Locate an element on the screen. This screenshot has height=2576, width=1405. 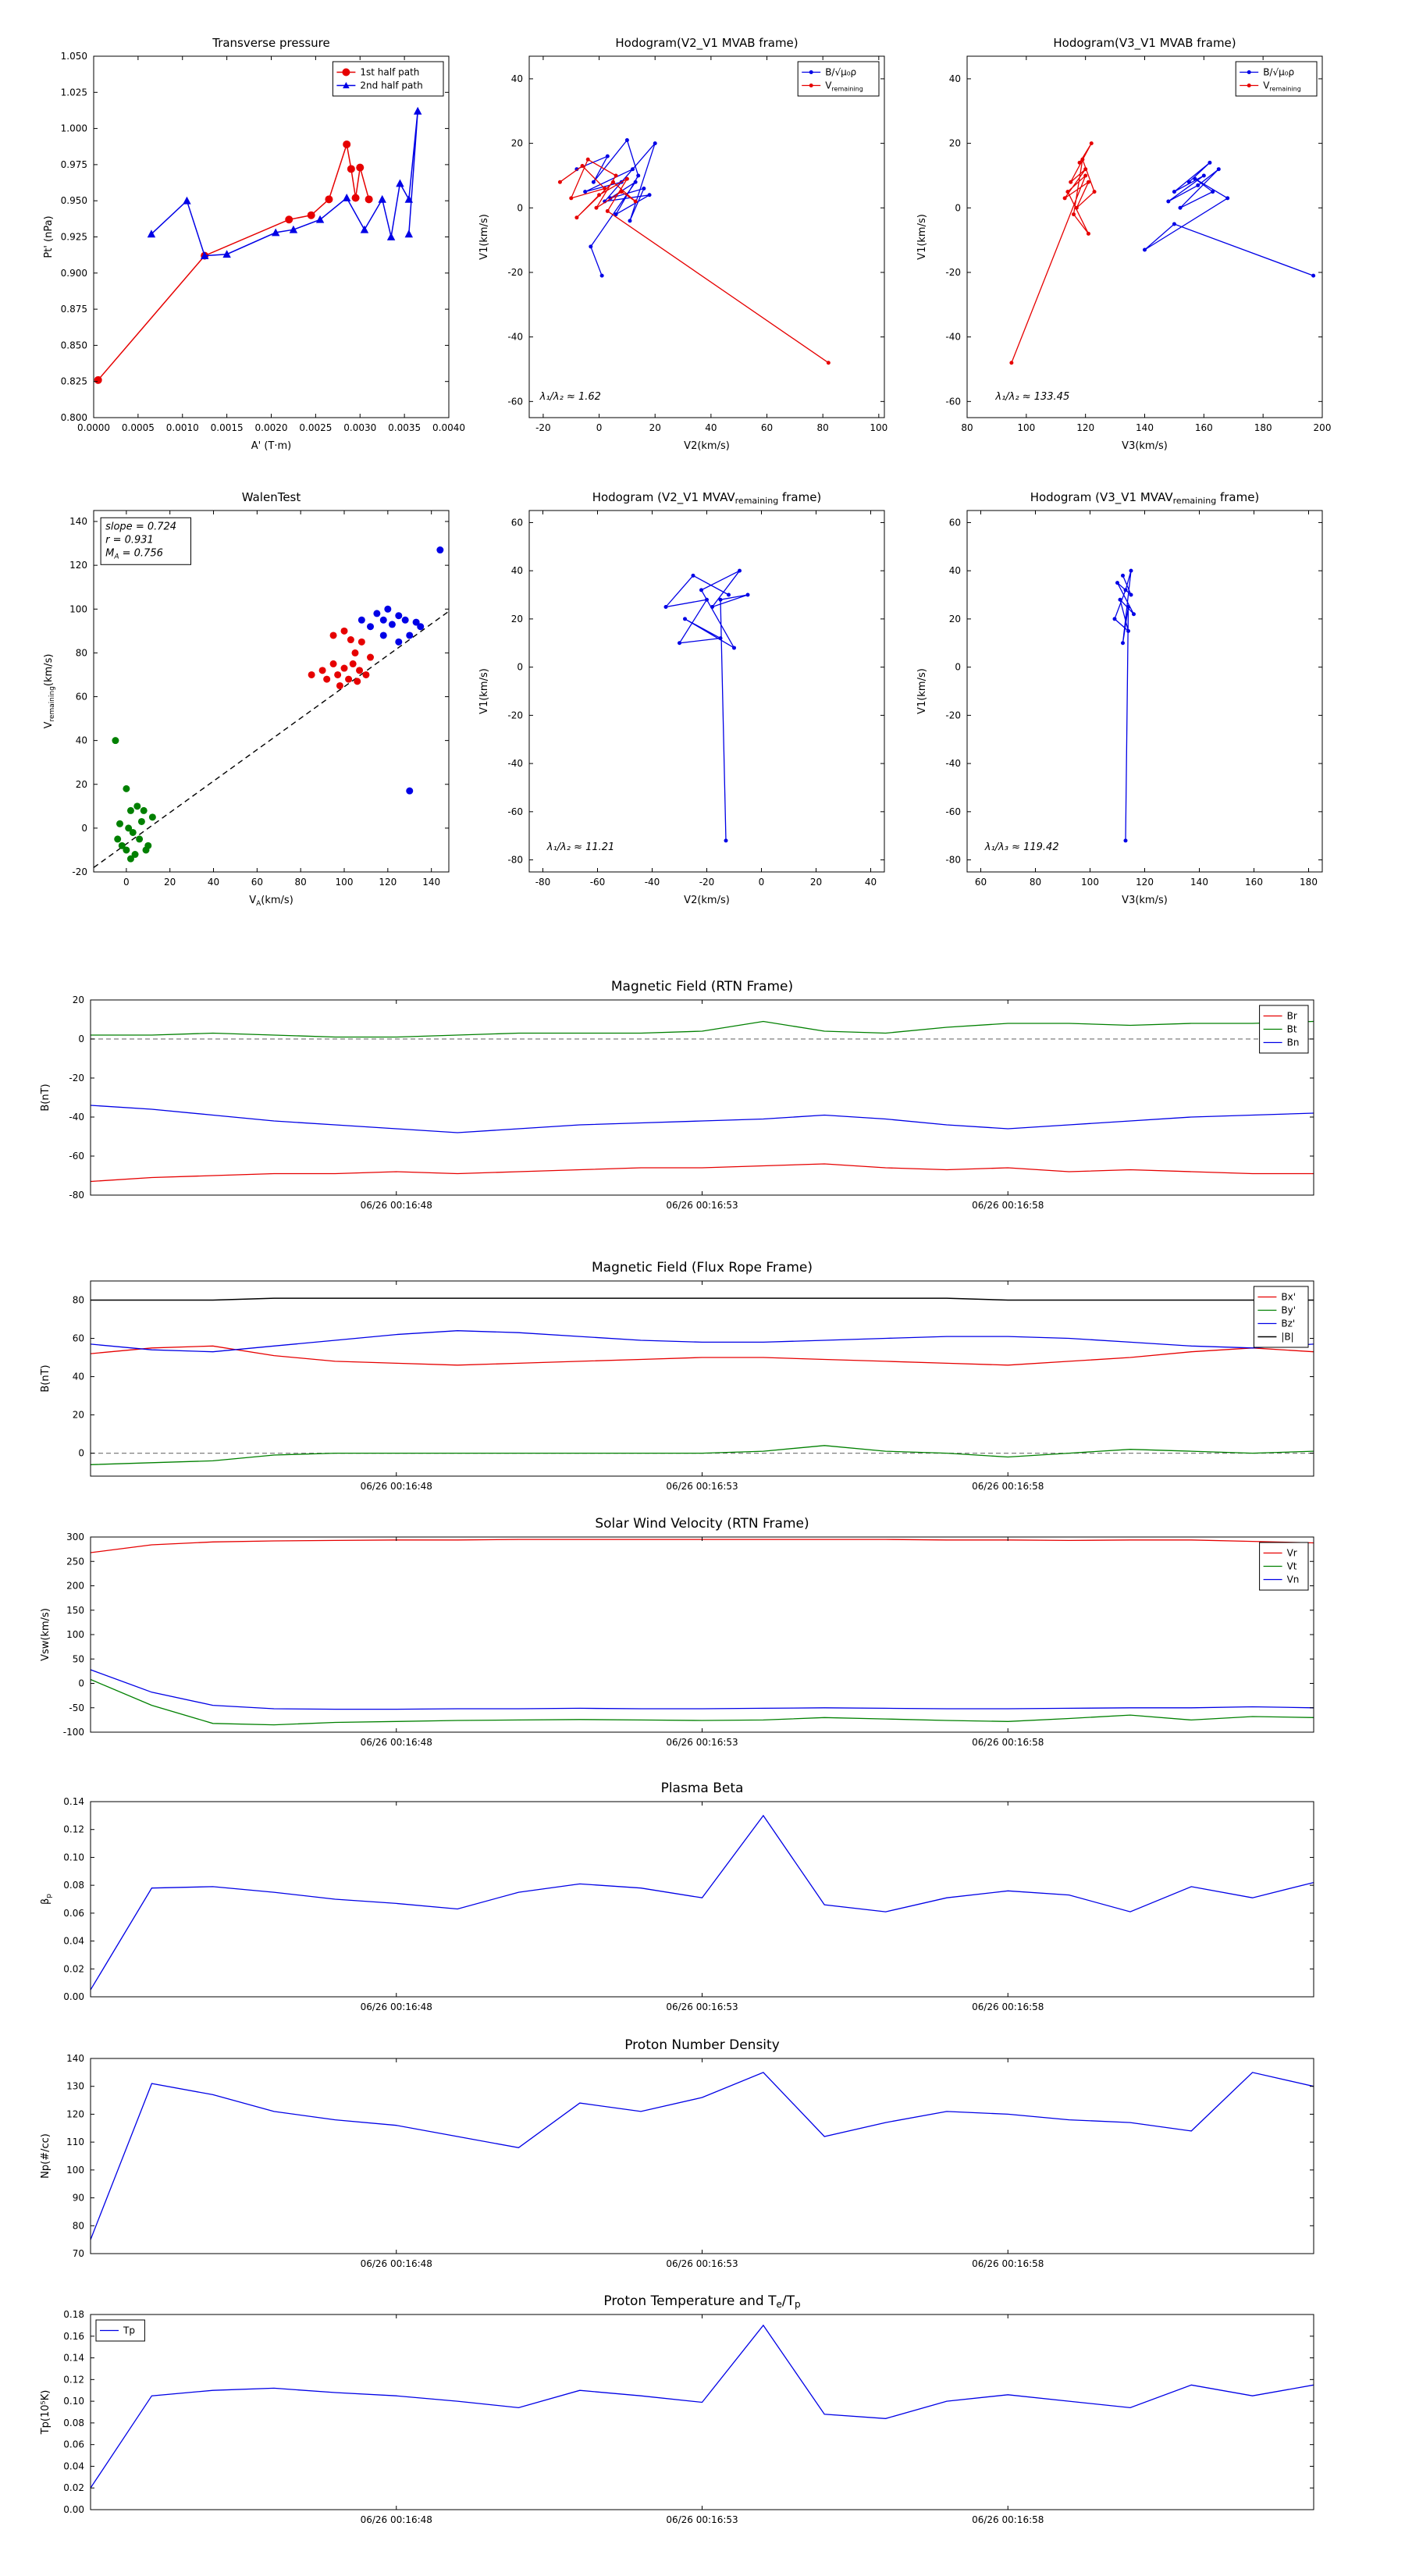
svg-text: -50 is located at coordinates (76, 1708).